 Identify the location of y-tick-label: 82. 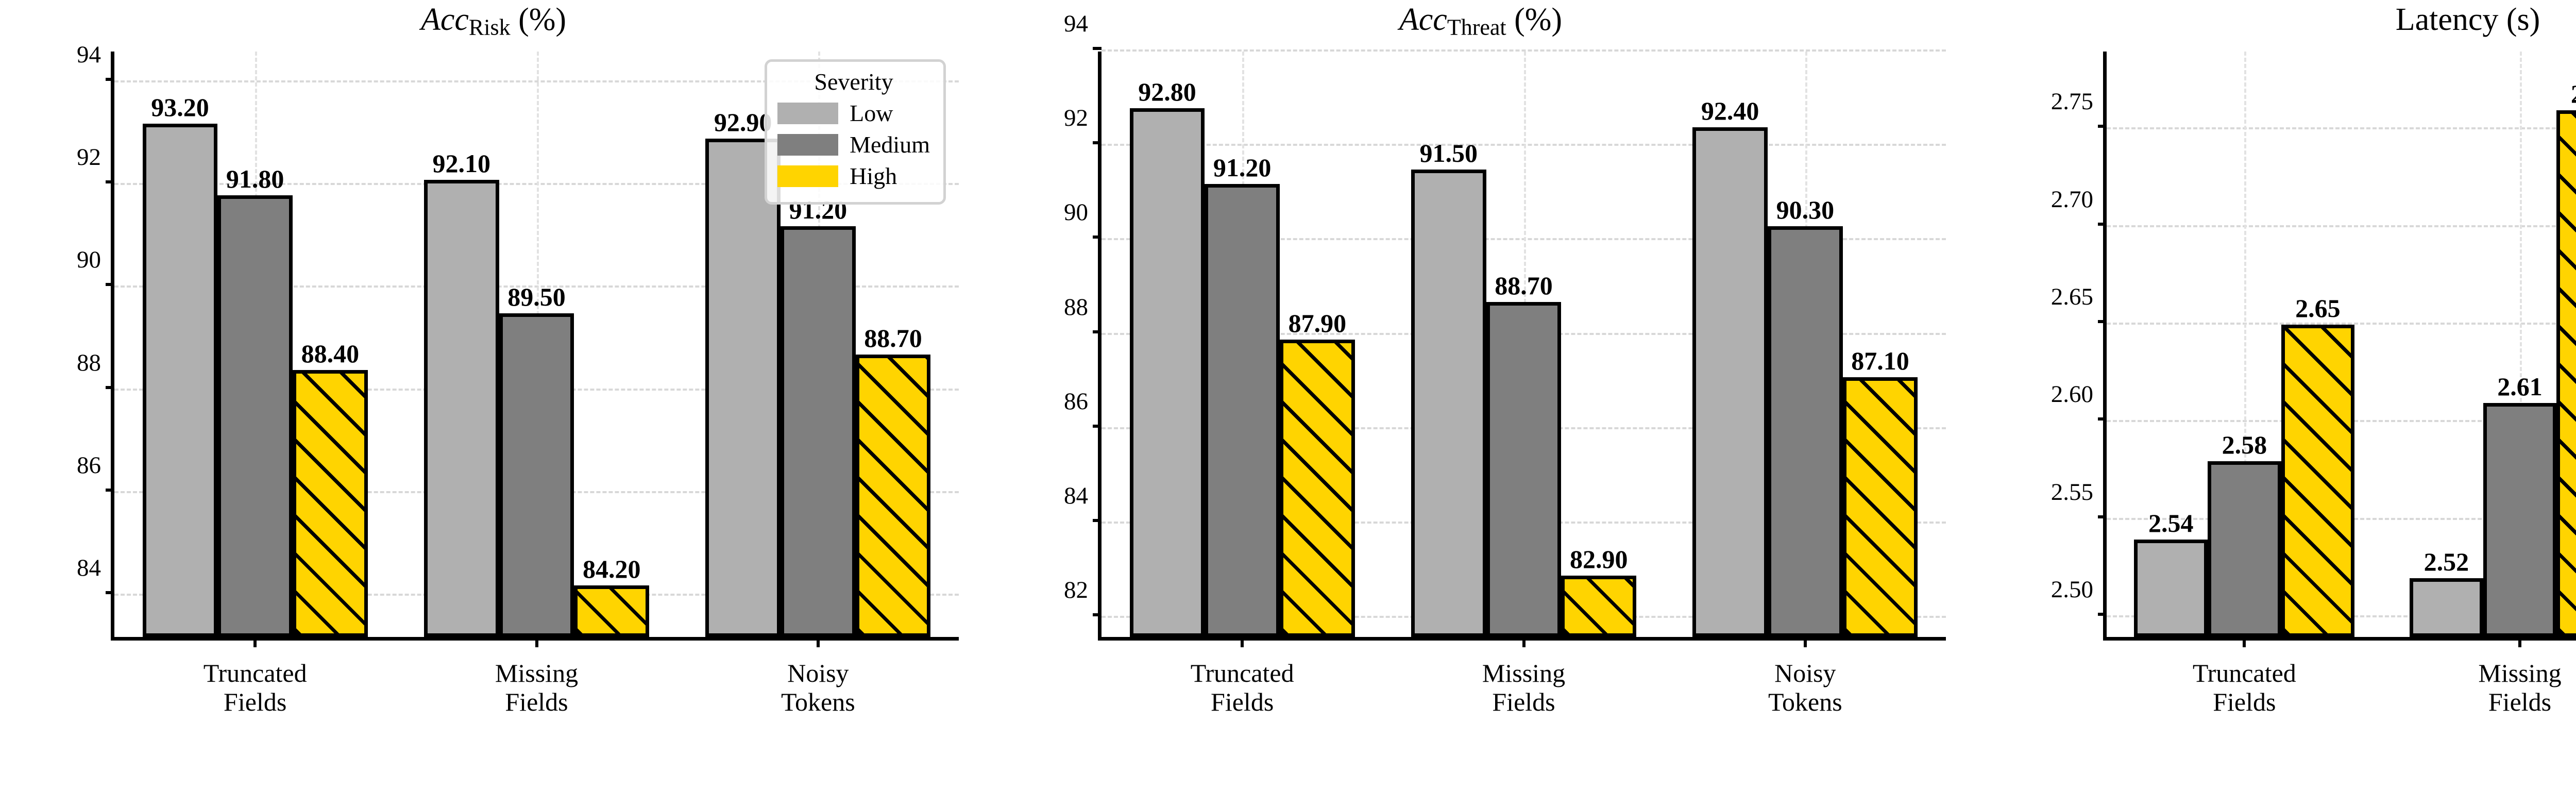
(1076, 590).